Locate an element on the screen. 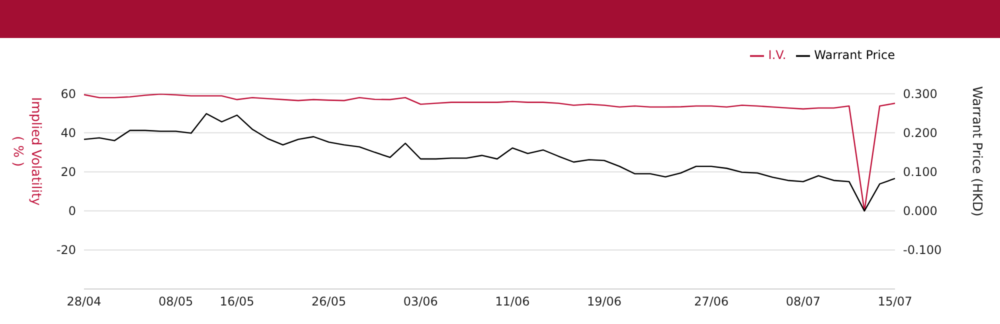 The width and height of the screenshot is (1000, 324). legend-label: I.V. is located at coordinates (777, 55).